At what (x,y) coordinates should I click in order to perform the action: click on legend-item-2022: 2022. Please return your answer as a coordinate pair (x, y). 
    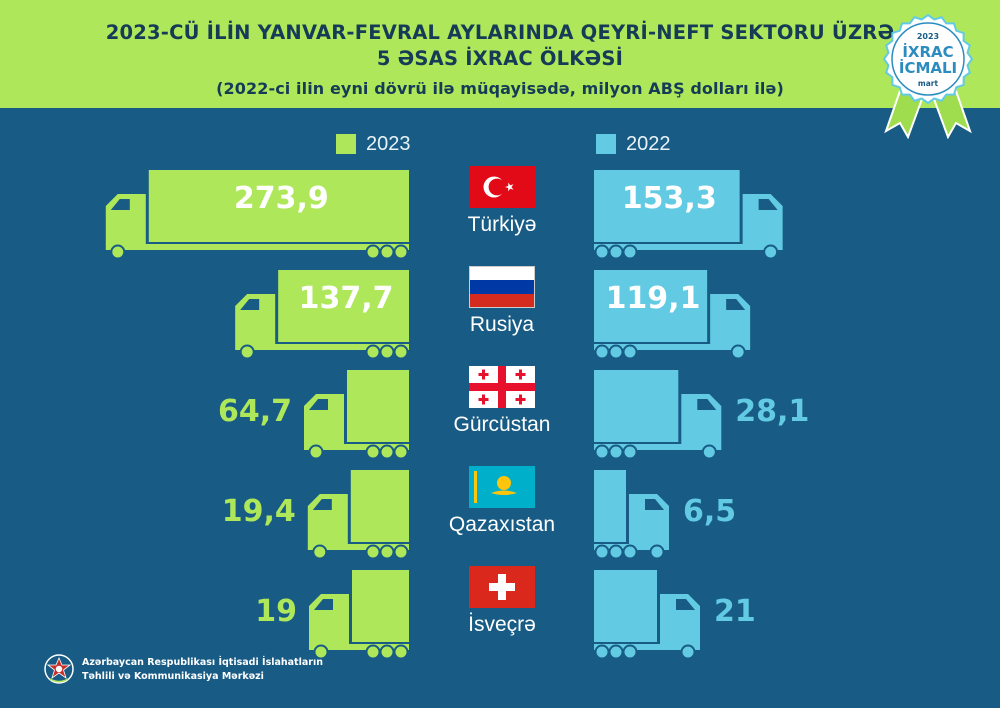
    Looking at the image, I should click on (633, 144).